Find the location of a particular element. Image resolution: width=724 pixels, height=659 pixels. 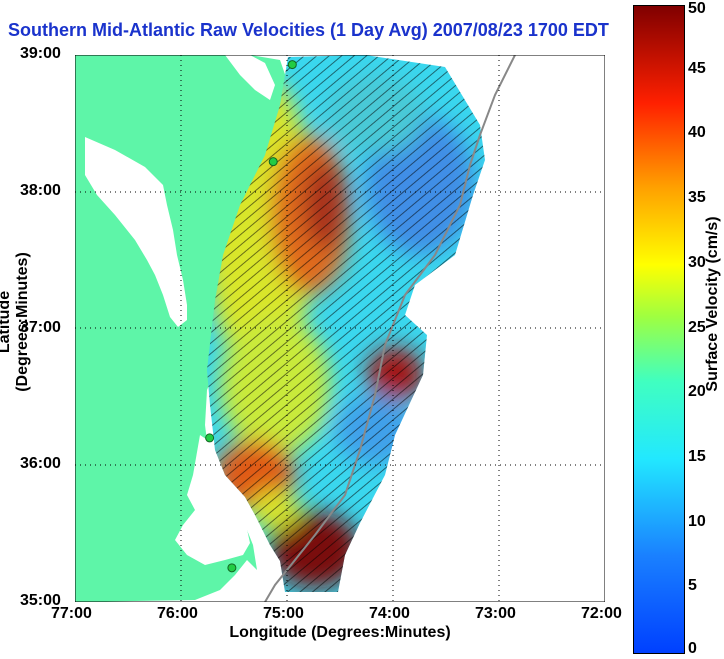

x-tick-label: 74:00 is located at coordinates (389, 613).